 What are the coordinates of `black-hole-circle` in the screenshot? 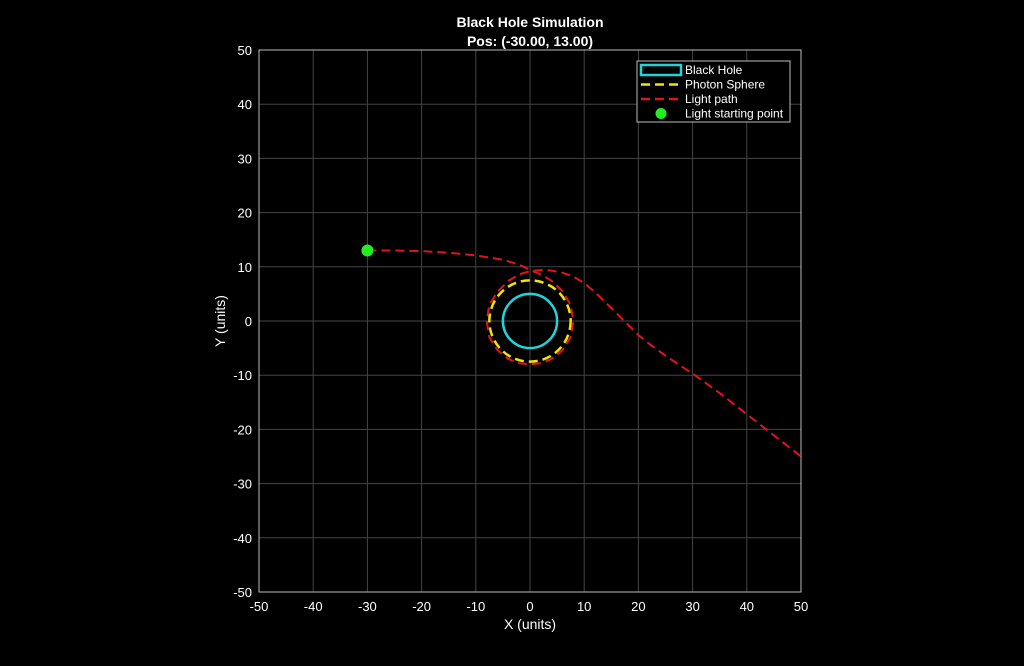 It's located at (530, 321).